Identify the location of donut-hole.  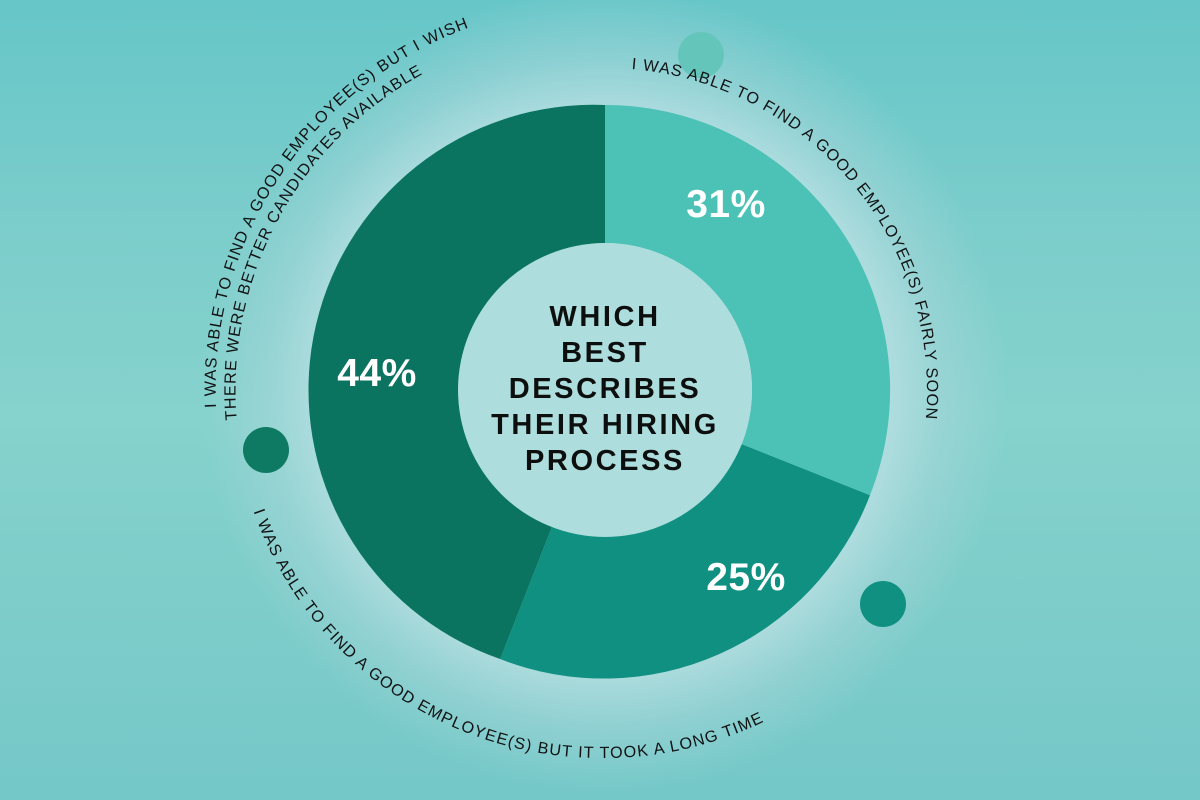
(605, 390).